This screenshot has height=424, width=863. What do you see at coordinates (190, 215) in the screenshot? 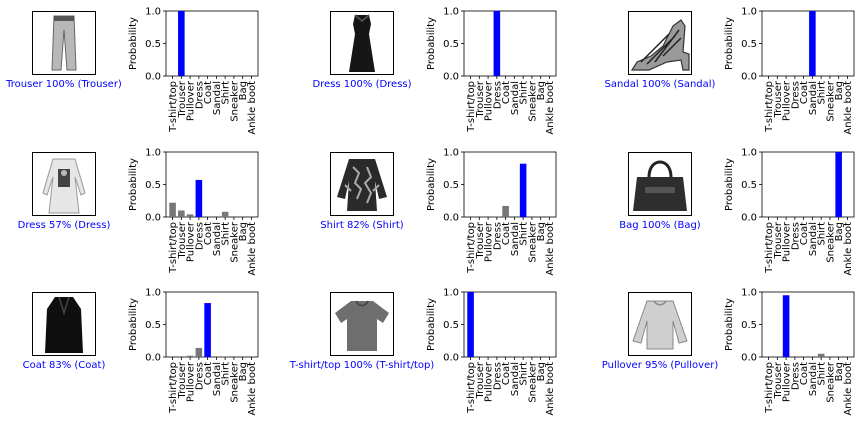
I see `probability-bar-pullover` at bounding box center [190, 215].